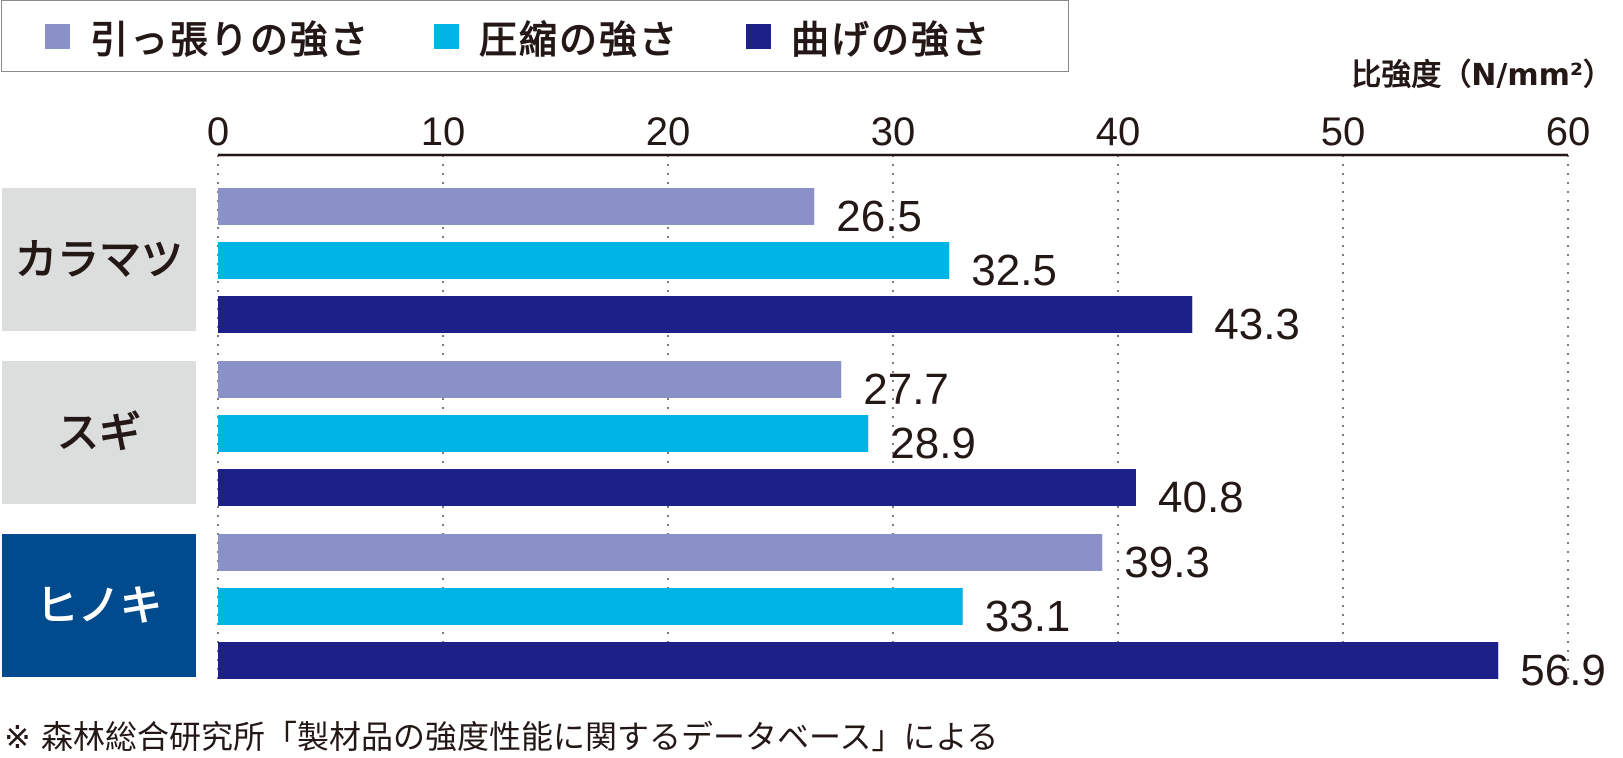  Describe the element at coordinates (1563, 670) in the screenshot. I see `value-label-2-2: 56.9` at that location.